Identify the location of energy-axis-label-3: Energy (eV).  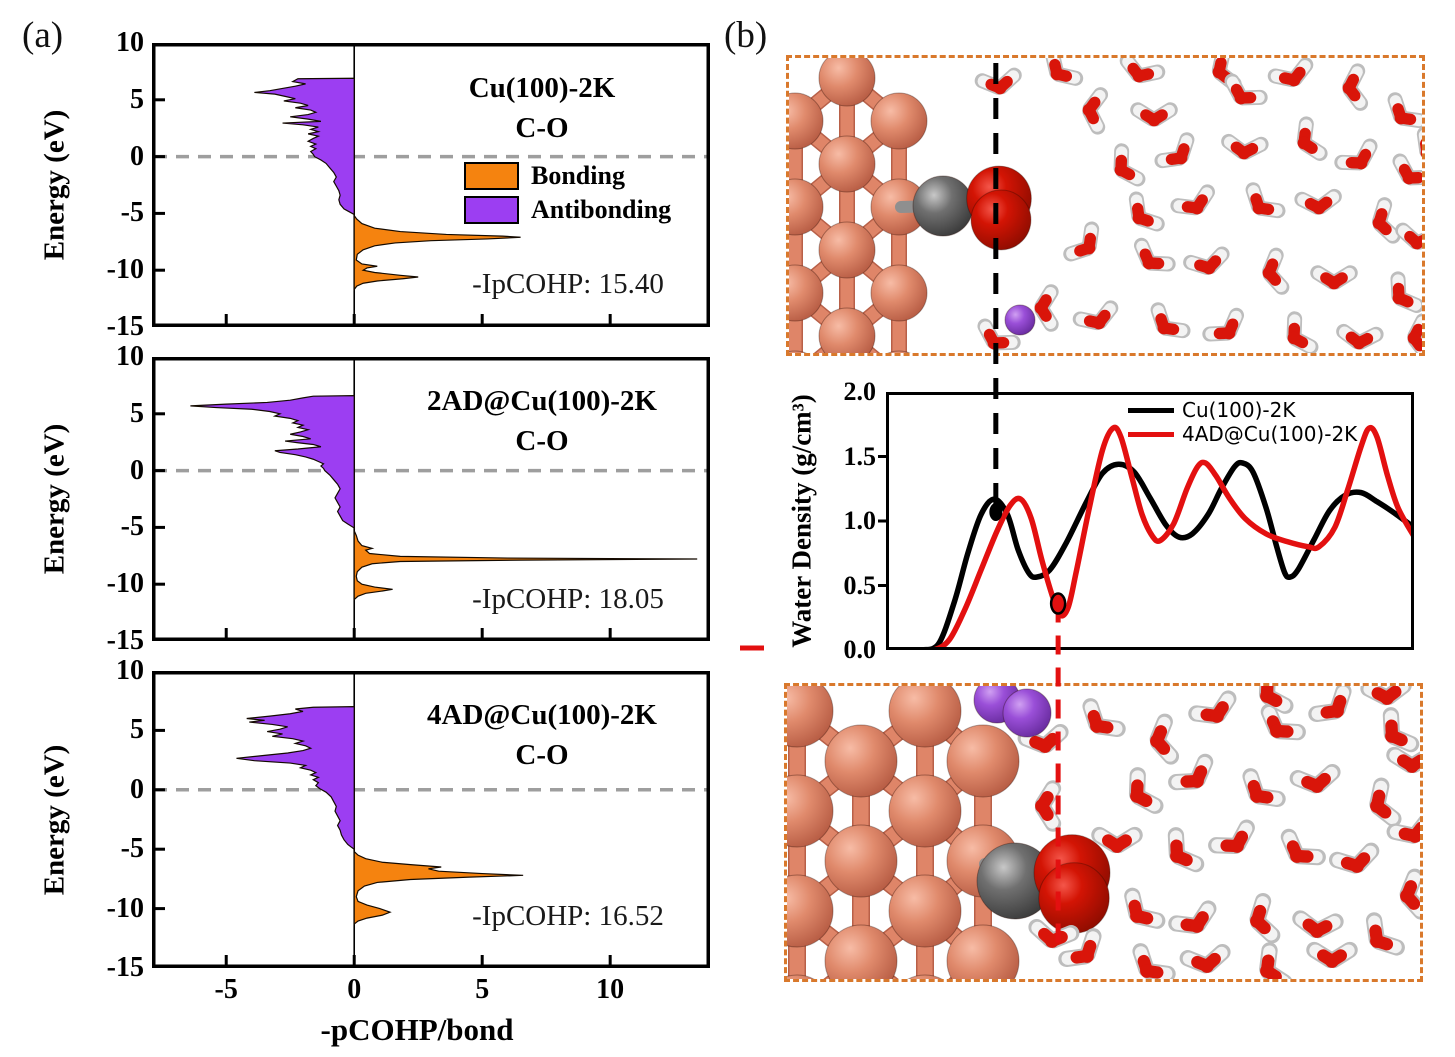
(54, 820).